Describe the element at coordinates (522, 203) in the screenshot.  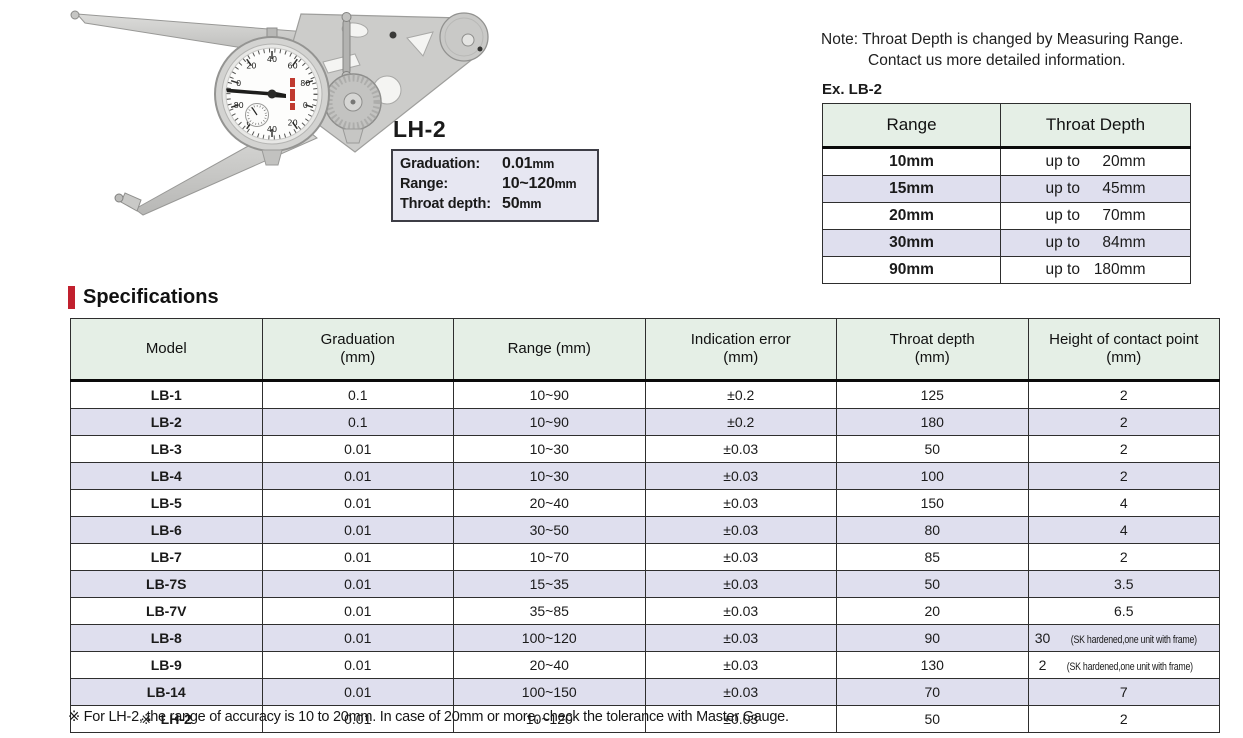
I see `info-value: 50mm` at that location.